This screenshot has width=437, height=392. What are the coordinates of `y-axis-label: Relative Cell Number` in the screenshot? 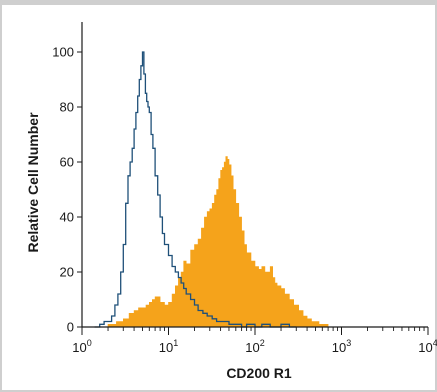 It's located at (33, 182).